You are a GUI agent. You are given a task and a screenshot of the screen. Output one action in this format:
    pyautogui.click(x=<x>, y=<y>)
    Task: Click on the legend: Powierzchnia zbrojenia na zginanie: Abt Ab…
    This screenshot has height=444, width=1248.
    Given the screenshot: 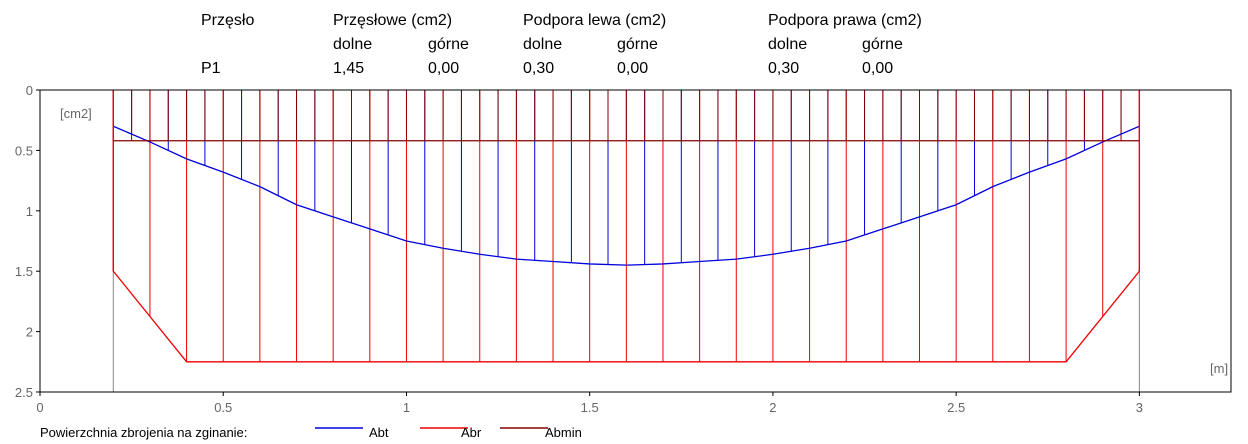 What is the action you would take?
    pyautogui.click(x=311, y=432)
    